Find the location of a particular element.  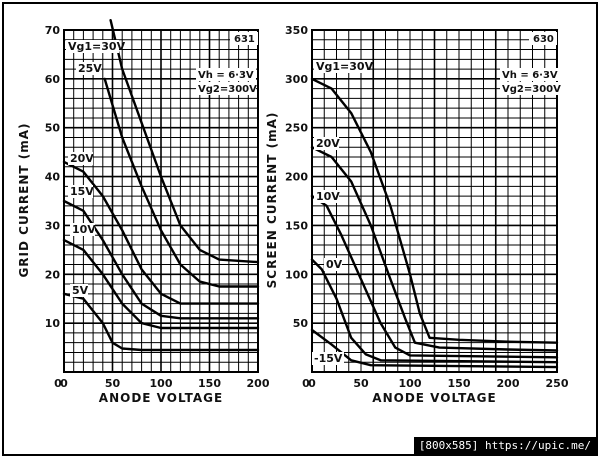

series-label: 15V is located at coordinates (82, 191).